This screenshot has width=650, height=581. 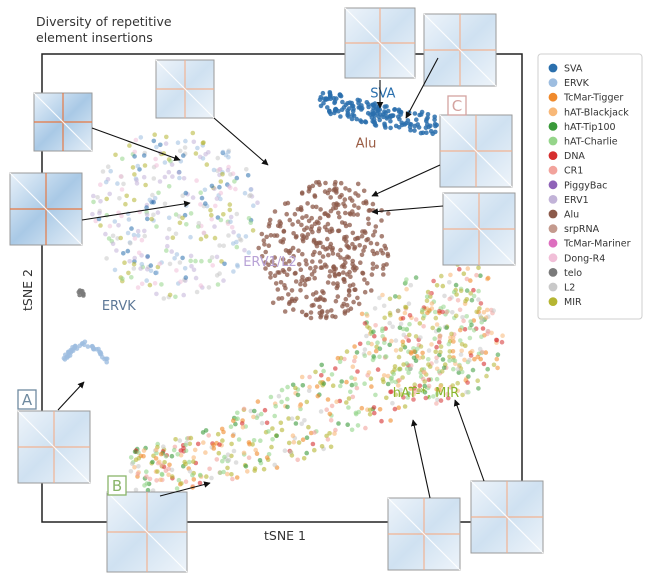 I want to click on contact-map-inset, so click(x=380, y=43).